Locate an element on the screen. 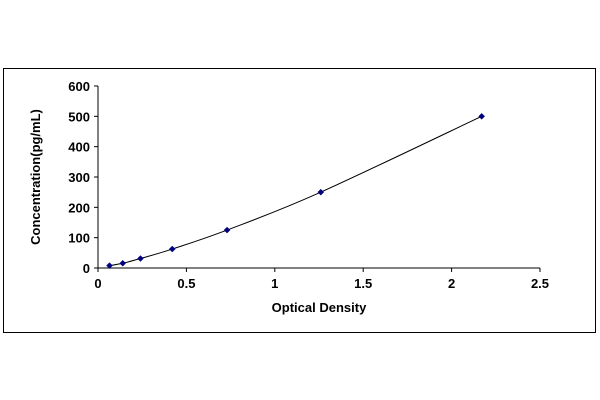 Image resolution: width=600 pixels, height=400 pixels. x-tick-label: 2.5 is located at coordinates (540, 283).